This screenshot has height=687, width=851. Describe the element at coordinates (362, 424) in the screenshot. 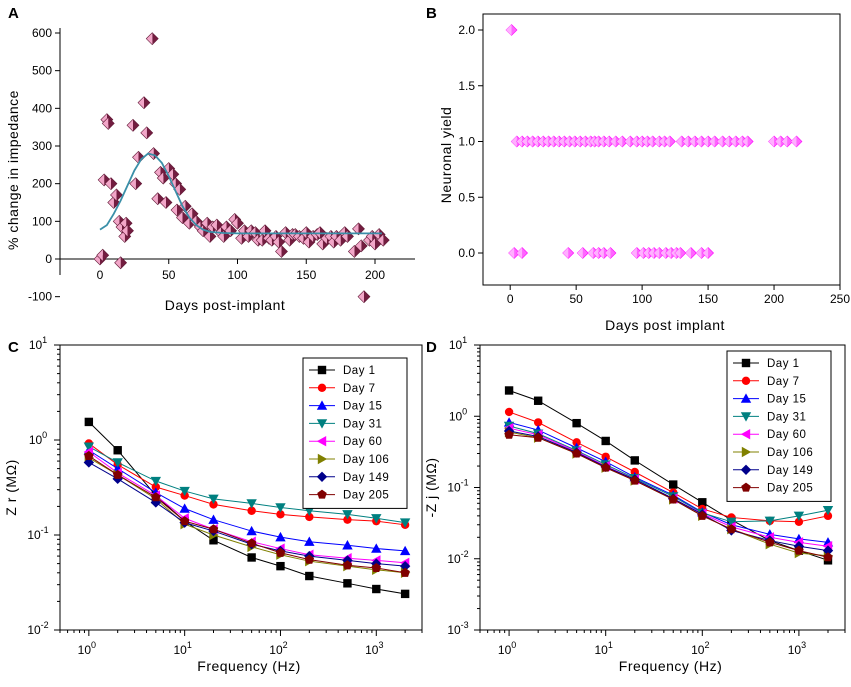

I see `panel-c-legend-label: Day 31` at that location.